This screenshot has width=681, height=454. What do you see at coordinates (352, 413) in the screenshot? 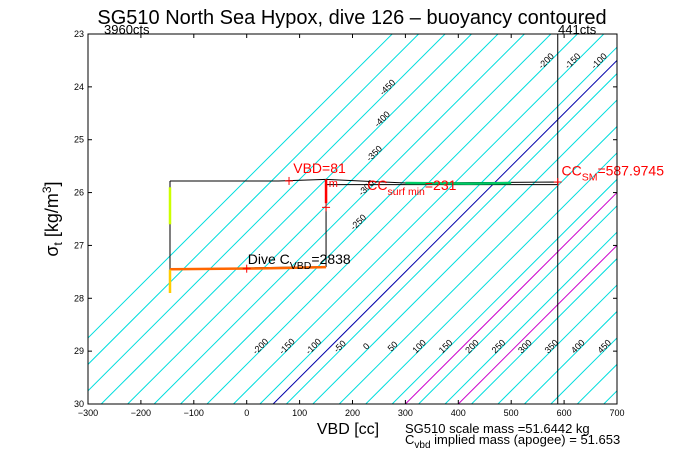
I see `x-tick-label-5: 200` at bounding box center [352, 413].